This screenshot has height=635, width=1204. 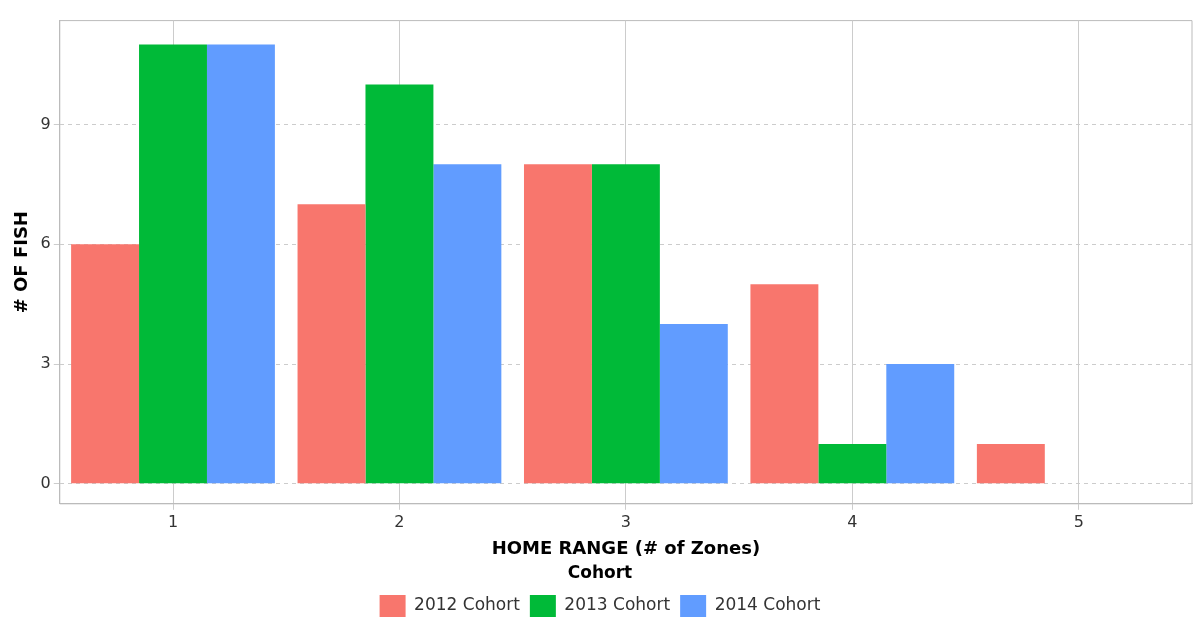 What do you see at coordinates (45, 123) in the screenshot?
I see `y-tick-label: 9` at bounding box center [45, 123].